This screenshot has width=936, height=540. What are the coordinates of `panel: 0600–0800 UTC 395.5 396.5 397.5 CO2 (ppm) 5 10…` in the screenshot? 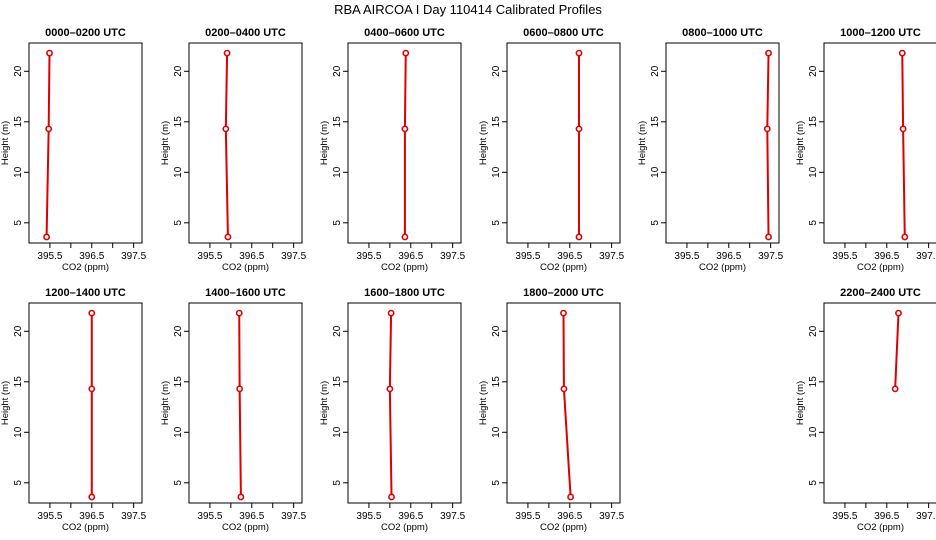 It's located at (551, 150).